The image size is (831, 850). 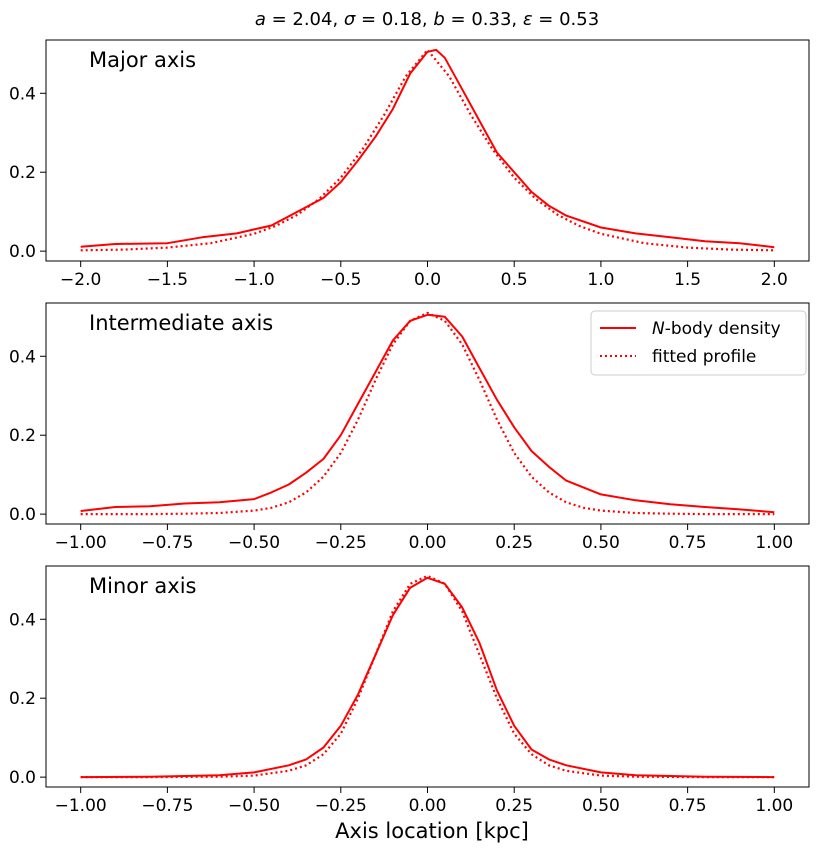 What do you see at coordinates (716, 329) in the screenshot?
I see `legend-label: N-body density` at bounding box center [716, 329].